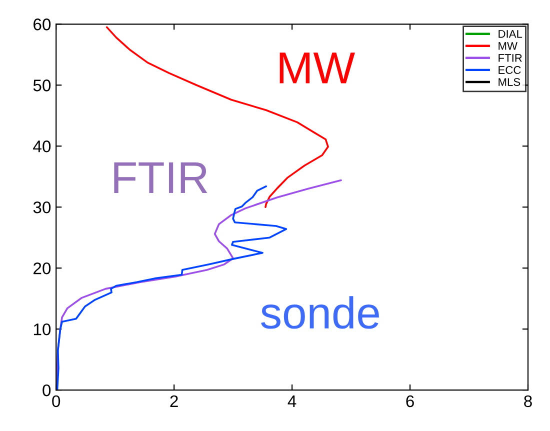 The width and height of the screenshot is (550, 431). What do you see at coordinates (42, 207) in the screenshot?
I see `y-tick-label: 30` at bounding box center [42, 207].